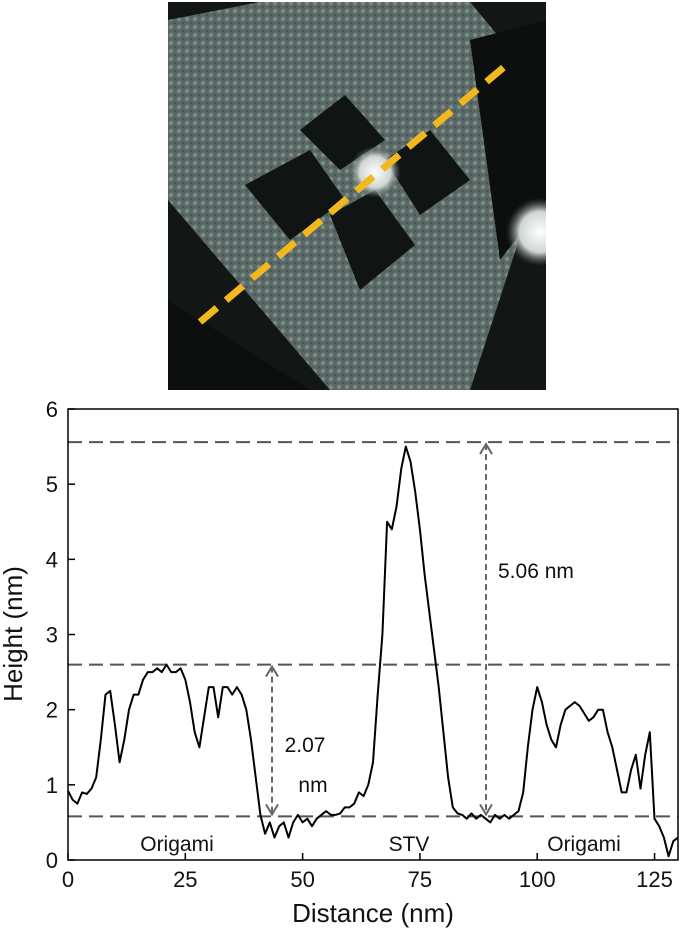  I want to click on x-tick-label: 75, so click(420, 879).